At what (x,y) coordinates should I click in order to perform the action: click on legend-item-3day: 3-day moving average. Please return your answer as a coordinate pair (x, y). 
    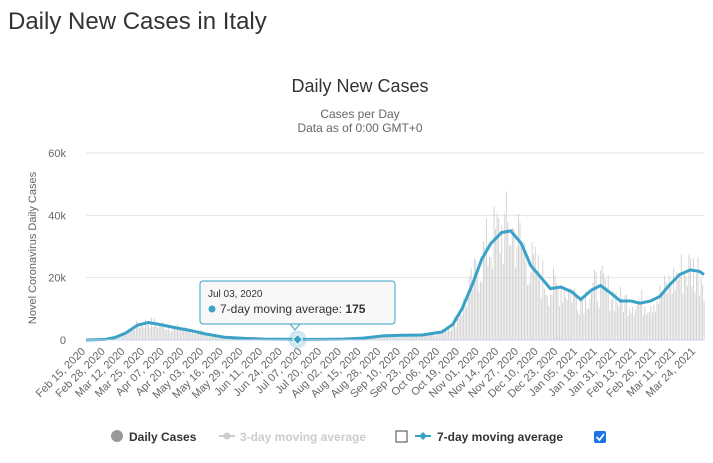
    Looking at the image, I should click on (292, 437).